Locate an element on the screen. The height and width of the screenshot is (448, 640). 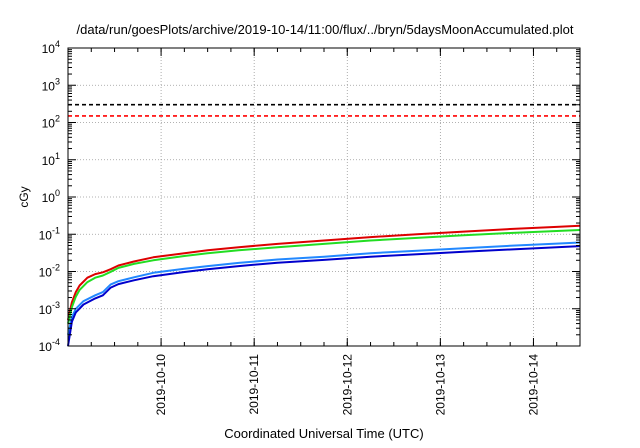
y-tick-label: 10⁰ is located at coordinates (51, 196).